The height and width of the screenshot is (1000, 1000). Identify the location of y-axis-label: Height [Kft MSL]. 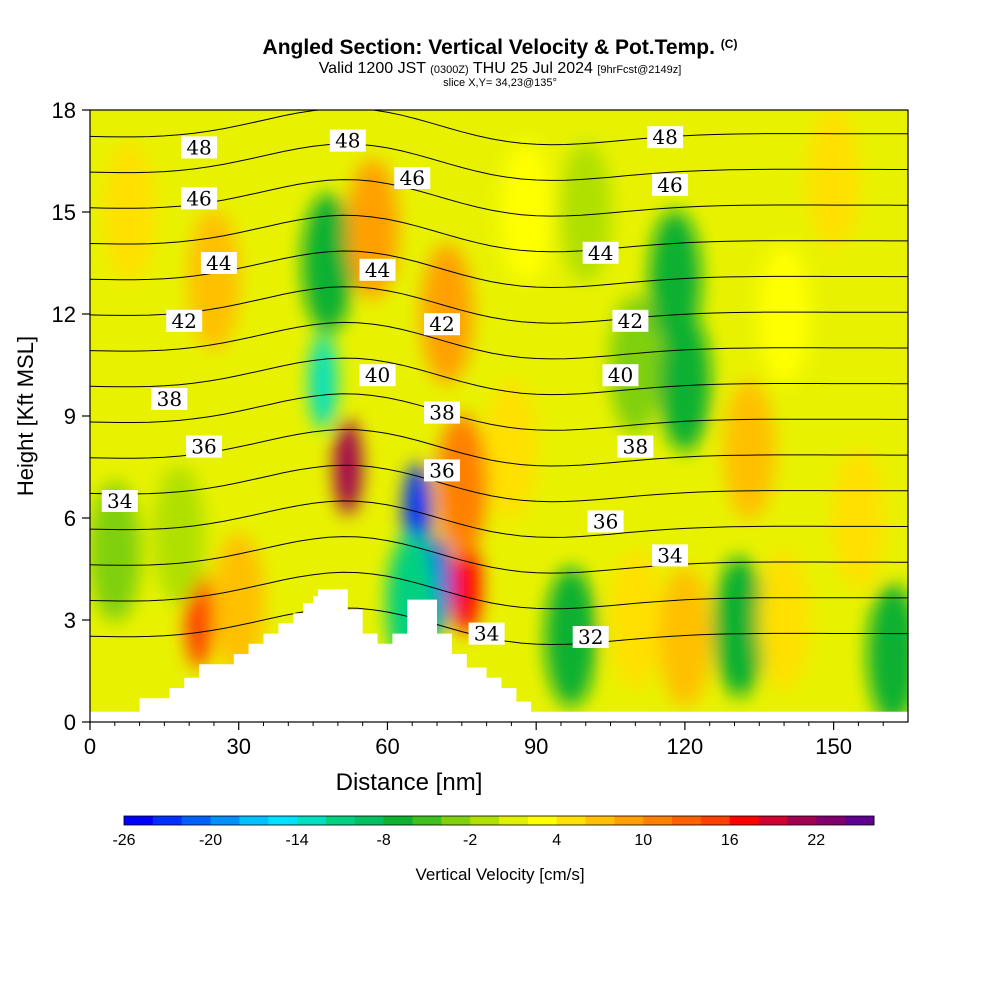
(25, 416).